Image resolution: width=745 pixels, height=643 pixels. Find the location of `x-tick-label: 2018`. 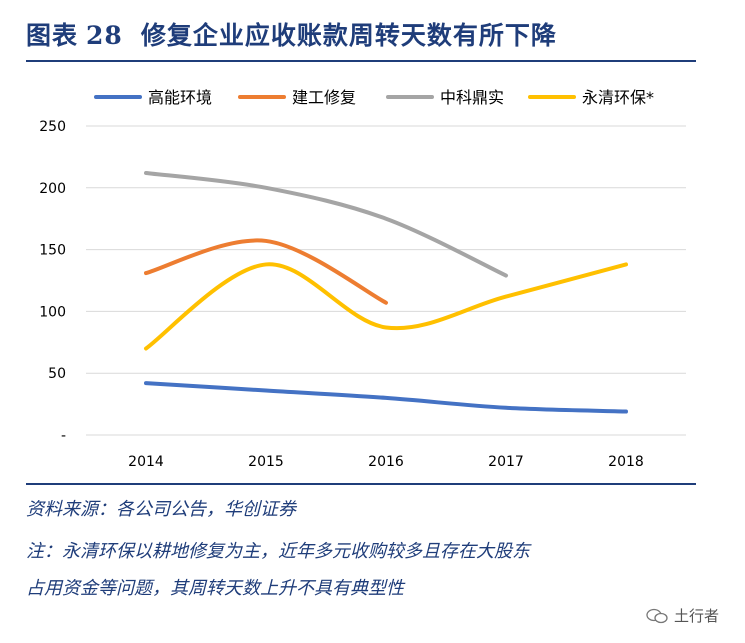

x-tick-label: 2018 is located at coordinates (626, 462).